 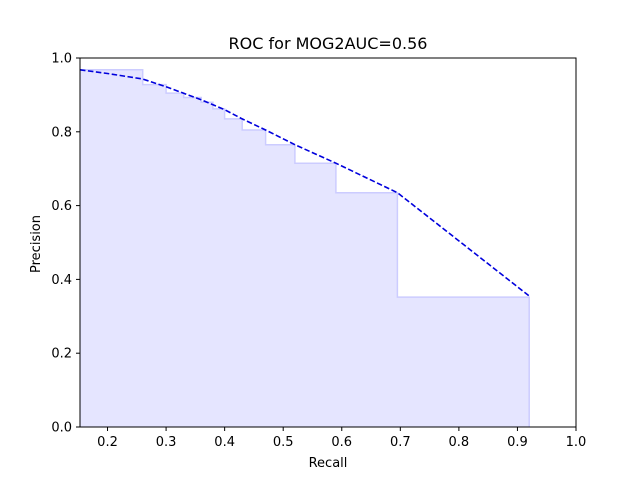 What do you see at coordinates (61, 59) in the screenshot?
I see `y-tick-label: 1.0` at bounding box center [61, 59].